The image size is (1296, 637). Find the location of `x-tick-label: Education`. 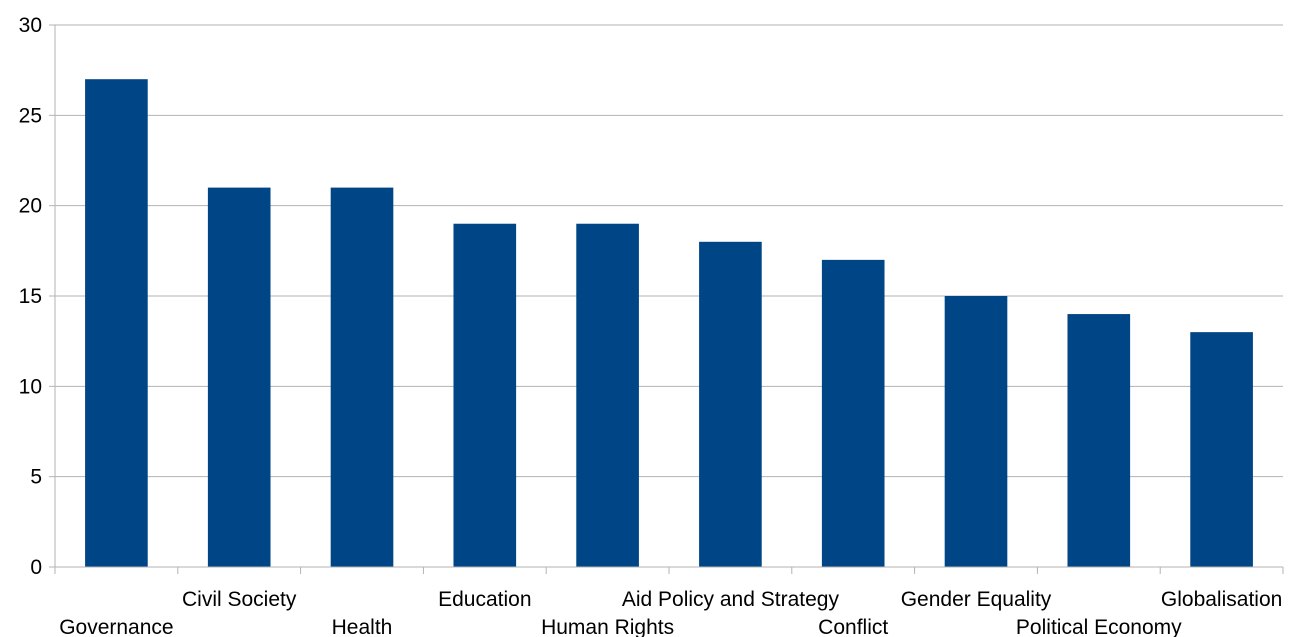

x-tick-label: Education is located at coordinates (484, 599).